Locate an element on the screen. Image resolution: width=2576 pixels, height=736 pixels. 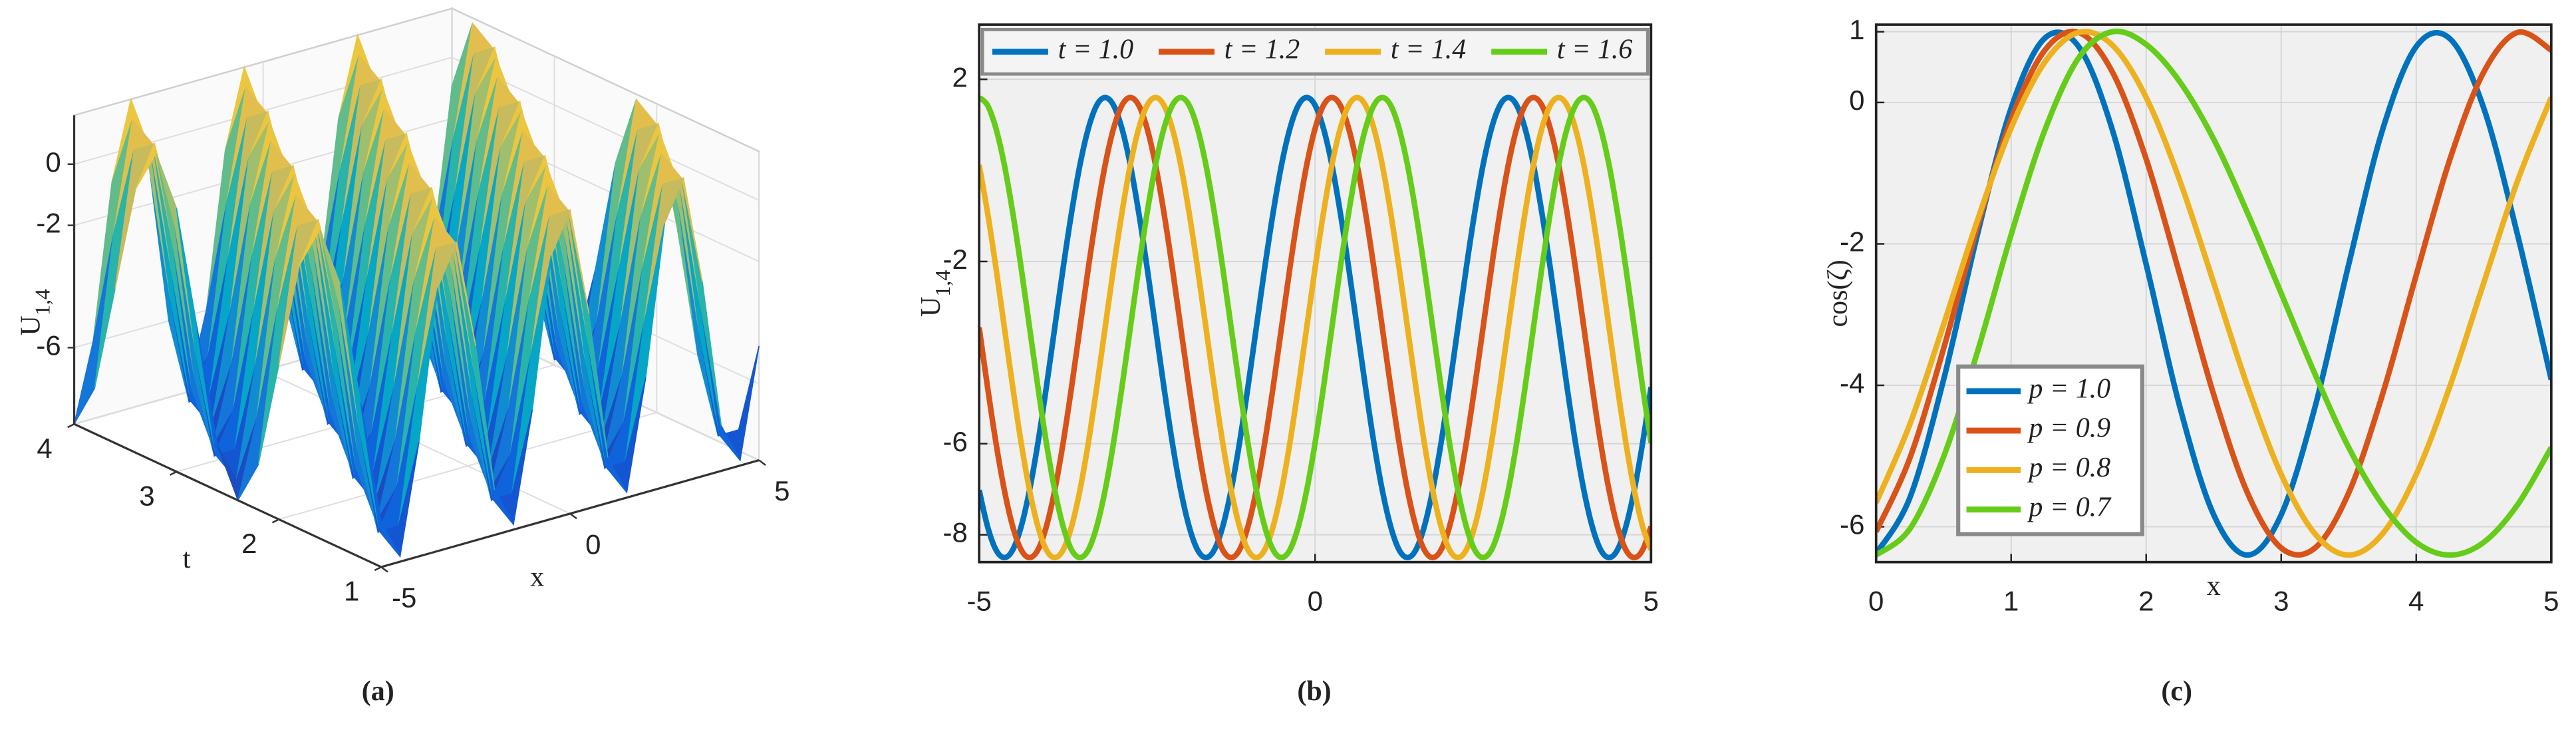
t-axis-label: t is located at coordinates (187, 559).